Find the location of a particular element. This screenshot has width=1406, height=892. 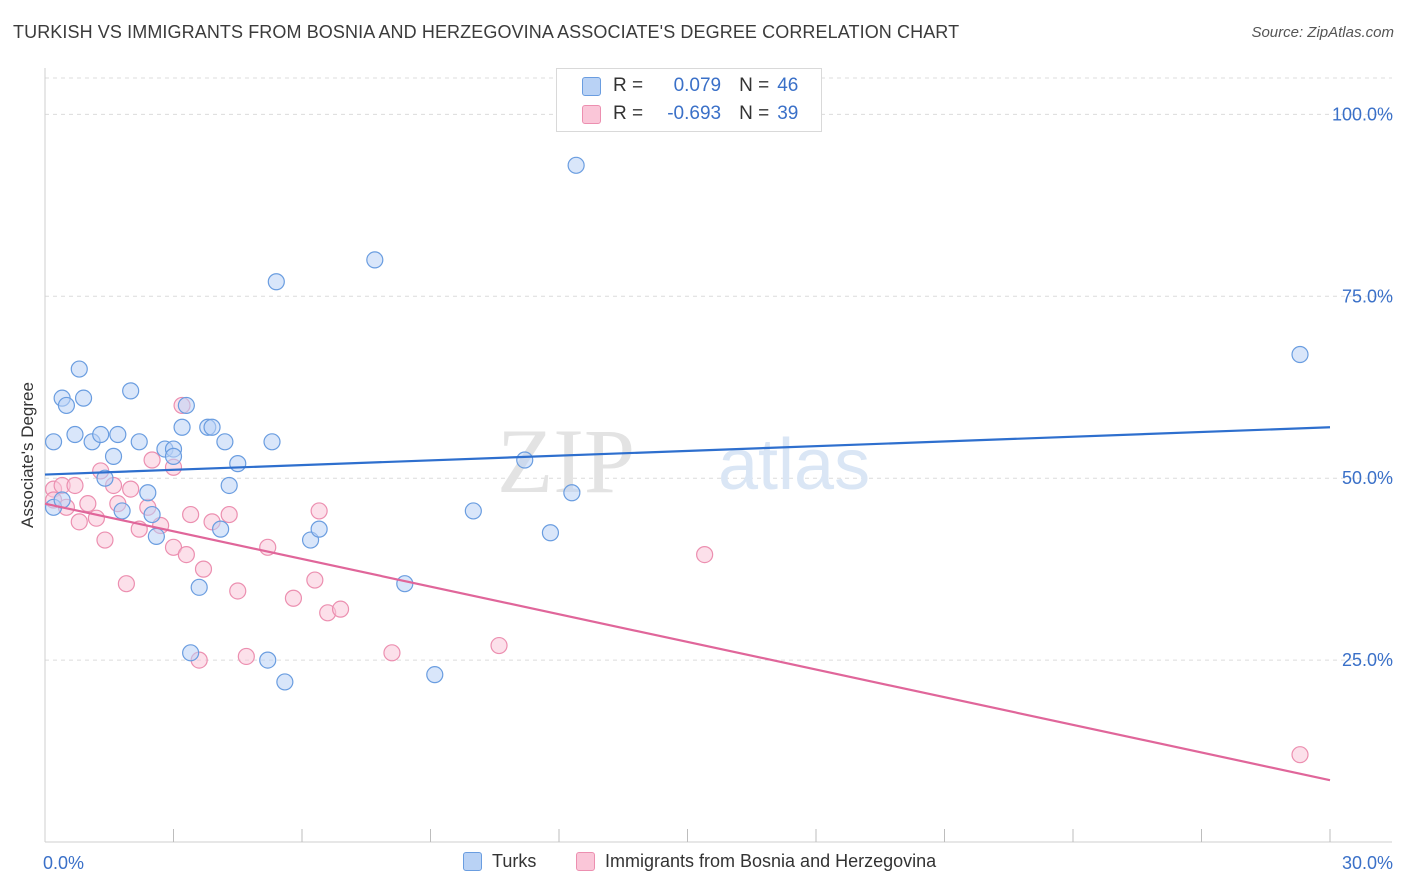

y-tick-label: 50.0% is located at coordinates (1367, 478).